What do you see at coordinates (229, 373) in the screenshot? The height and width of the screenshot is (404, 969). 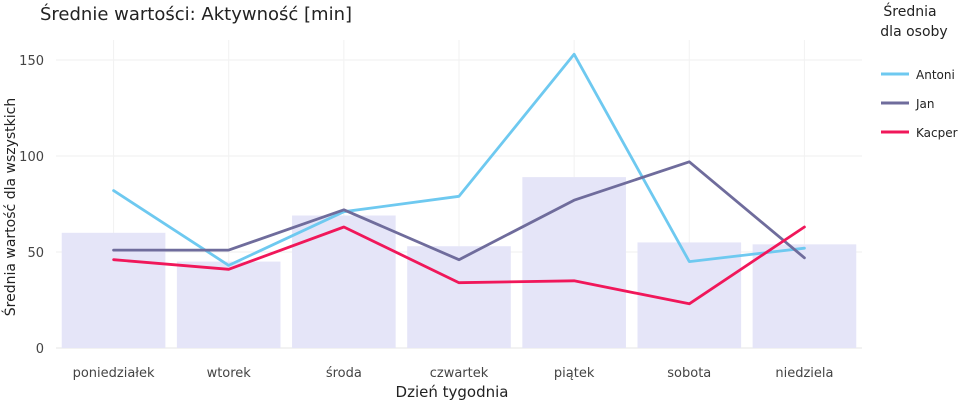 I see `x-tick-label: wtorek` at bounding box center [229, 373].